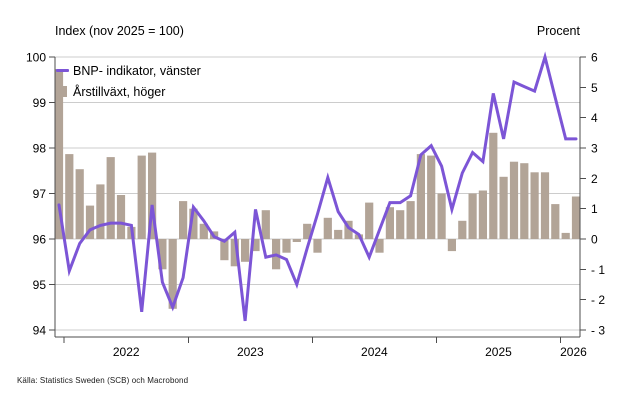 The height and width of the screenshot is (408, 627). I want to click on svg-text: 2, so click(594, 179).